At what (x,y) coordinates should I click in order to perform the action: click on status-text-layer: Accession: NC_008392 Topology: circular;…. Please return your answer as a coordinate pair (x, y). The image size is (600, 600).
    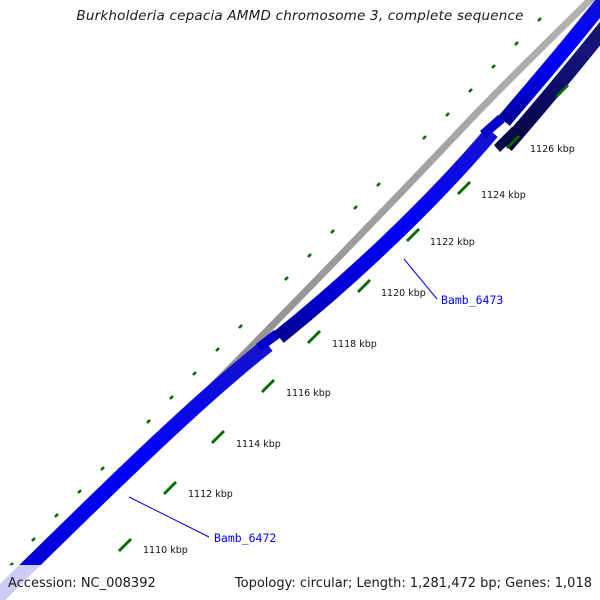
    Looking at the image, I should click on (300, 583).